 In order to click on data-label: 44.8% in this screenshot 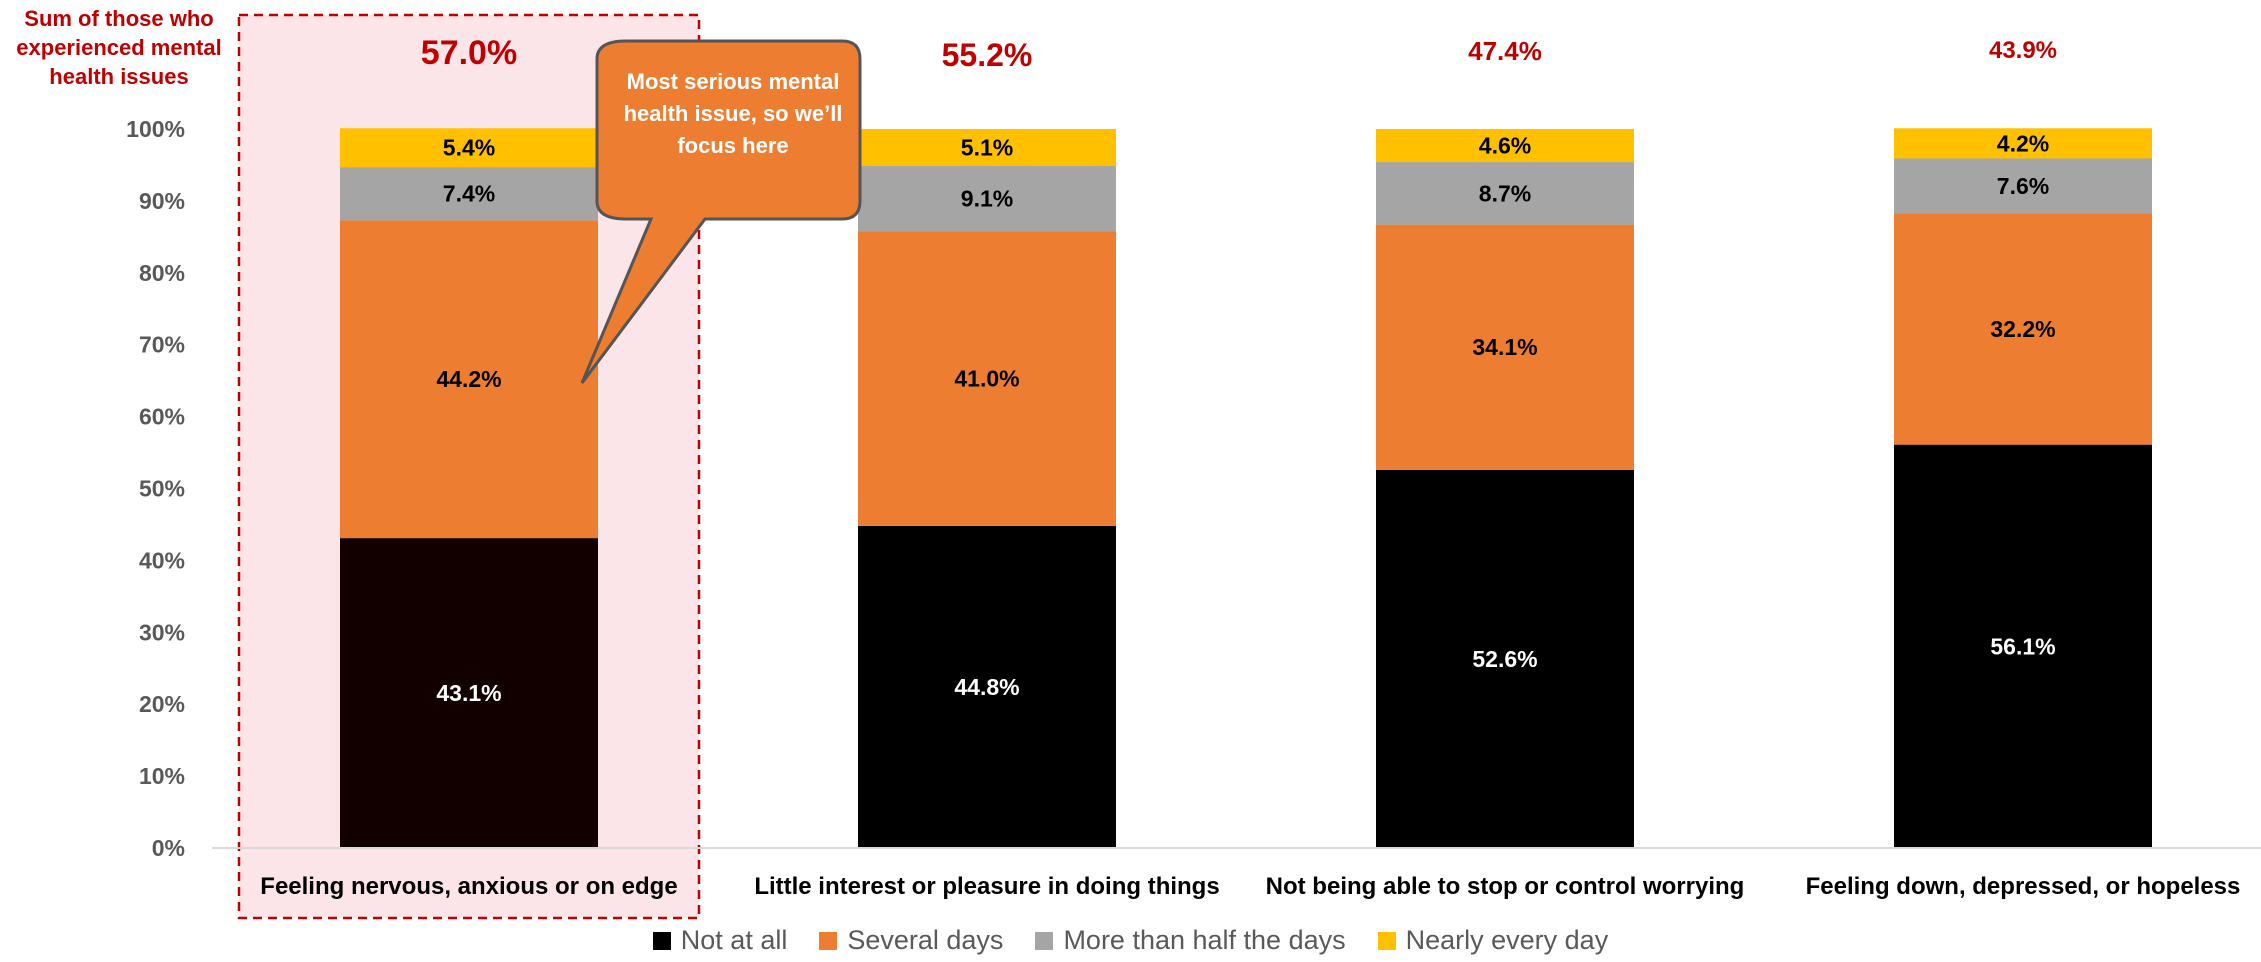, I will do `click(986, 687)`.